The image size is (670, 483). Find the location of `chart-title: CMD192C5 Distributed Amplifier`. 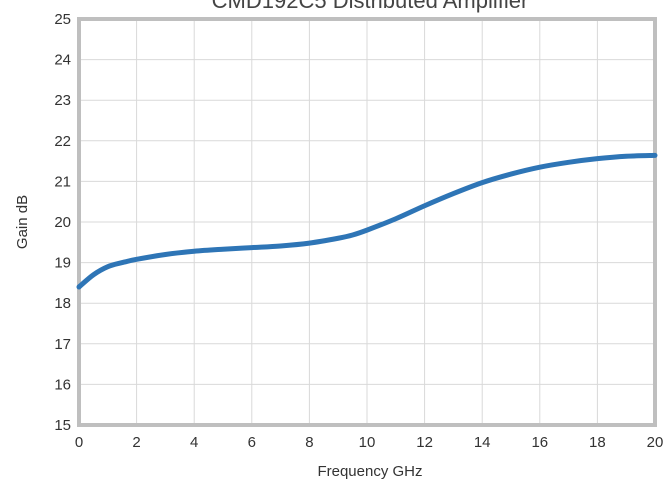

chart-title: CMD192C5 Distributed Amplifier is located at coordinates (370, 6).